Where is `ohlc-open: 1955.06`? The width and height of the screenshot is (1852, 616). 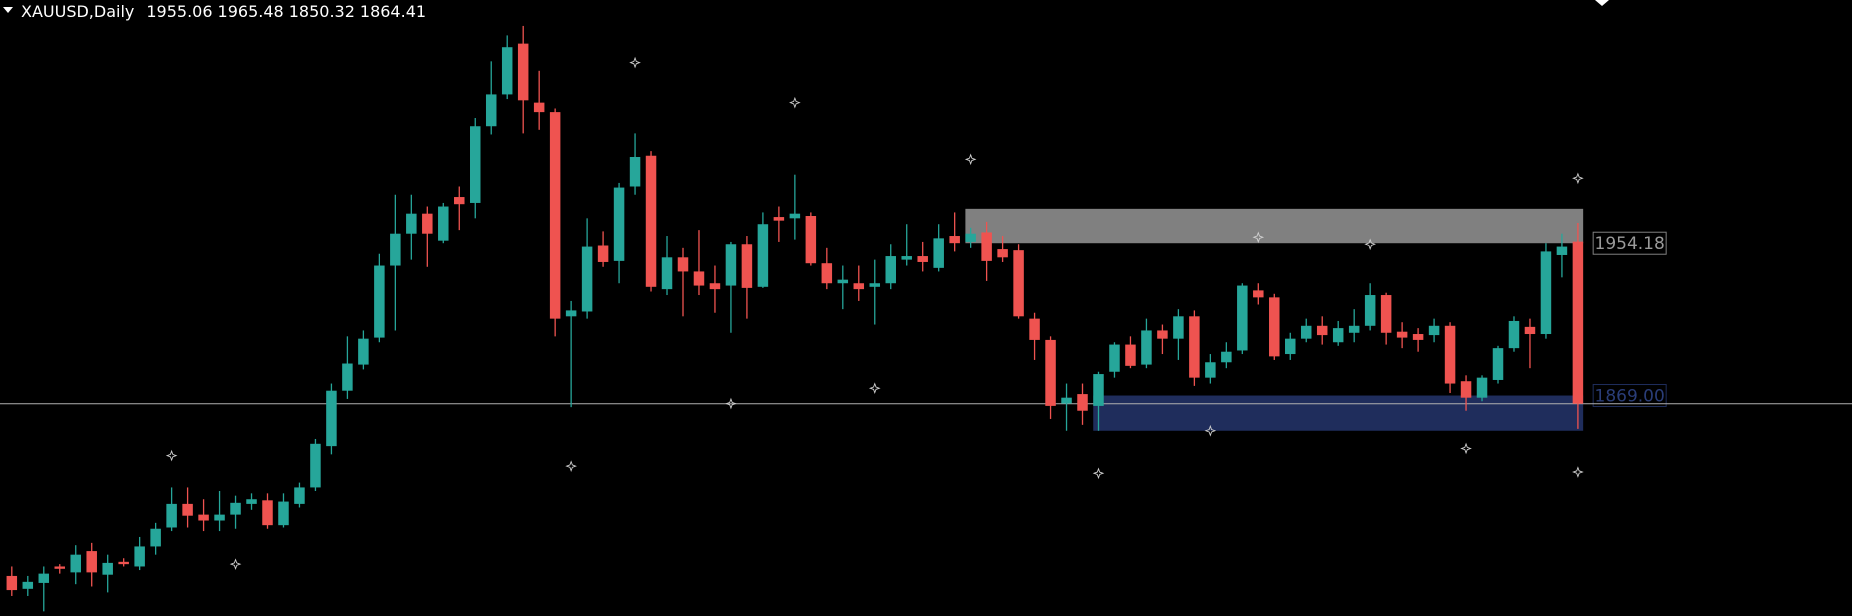
ohlc-open: 1955.06 is located at coordinates (179, 11).